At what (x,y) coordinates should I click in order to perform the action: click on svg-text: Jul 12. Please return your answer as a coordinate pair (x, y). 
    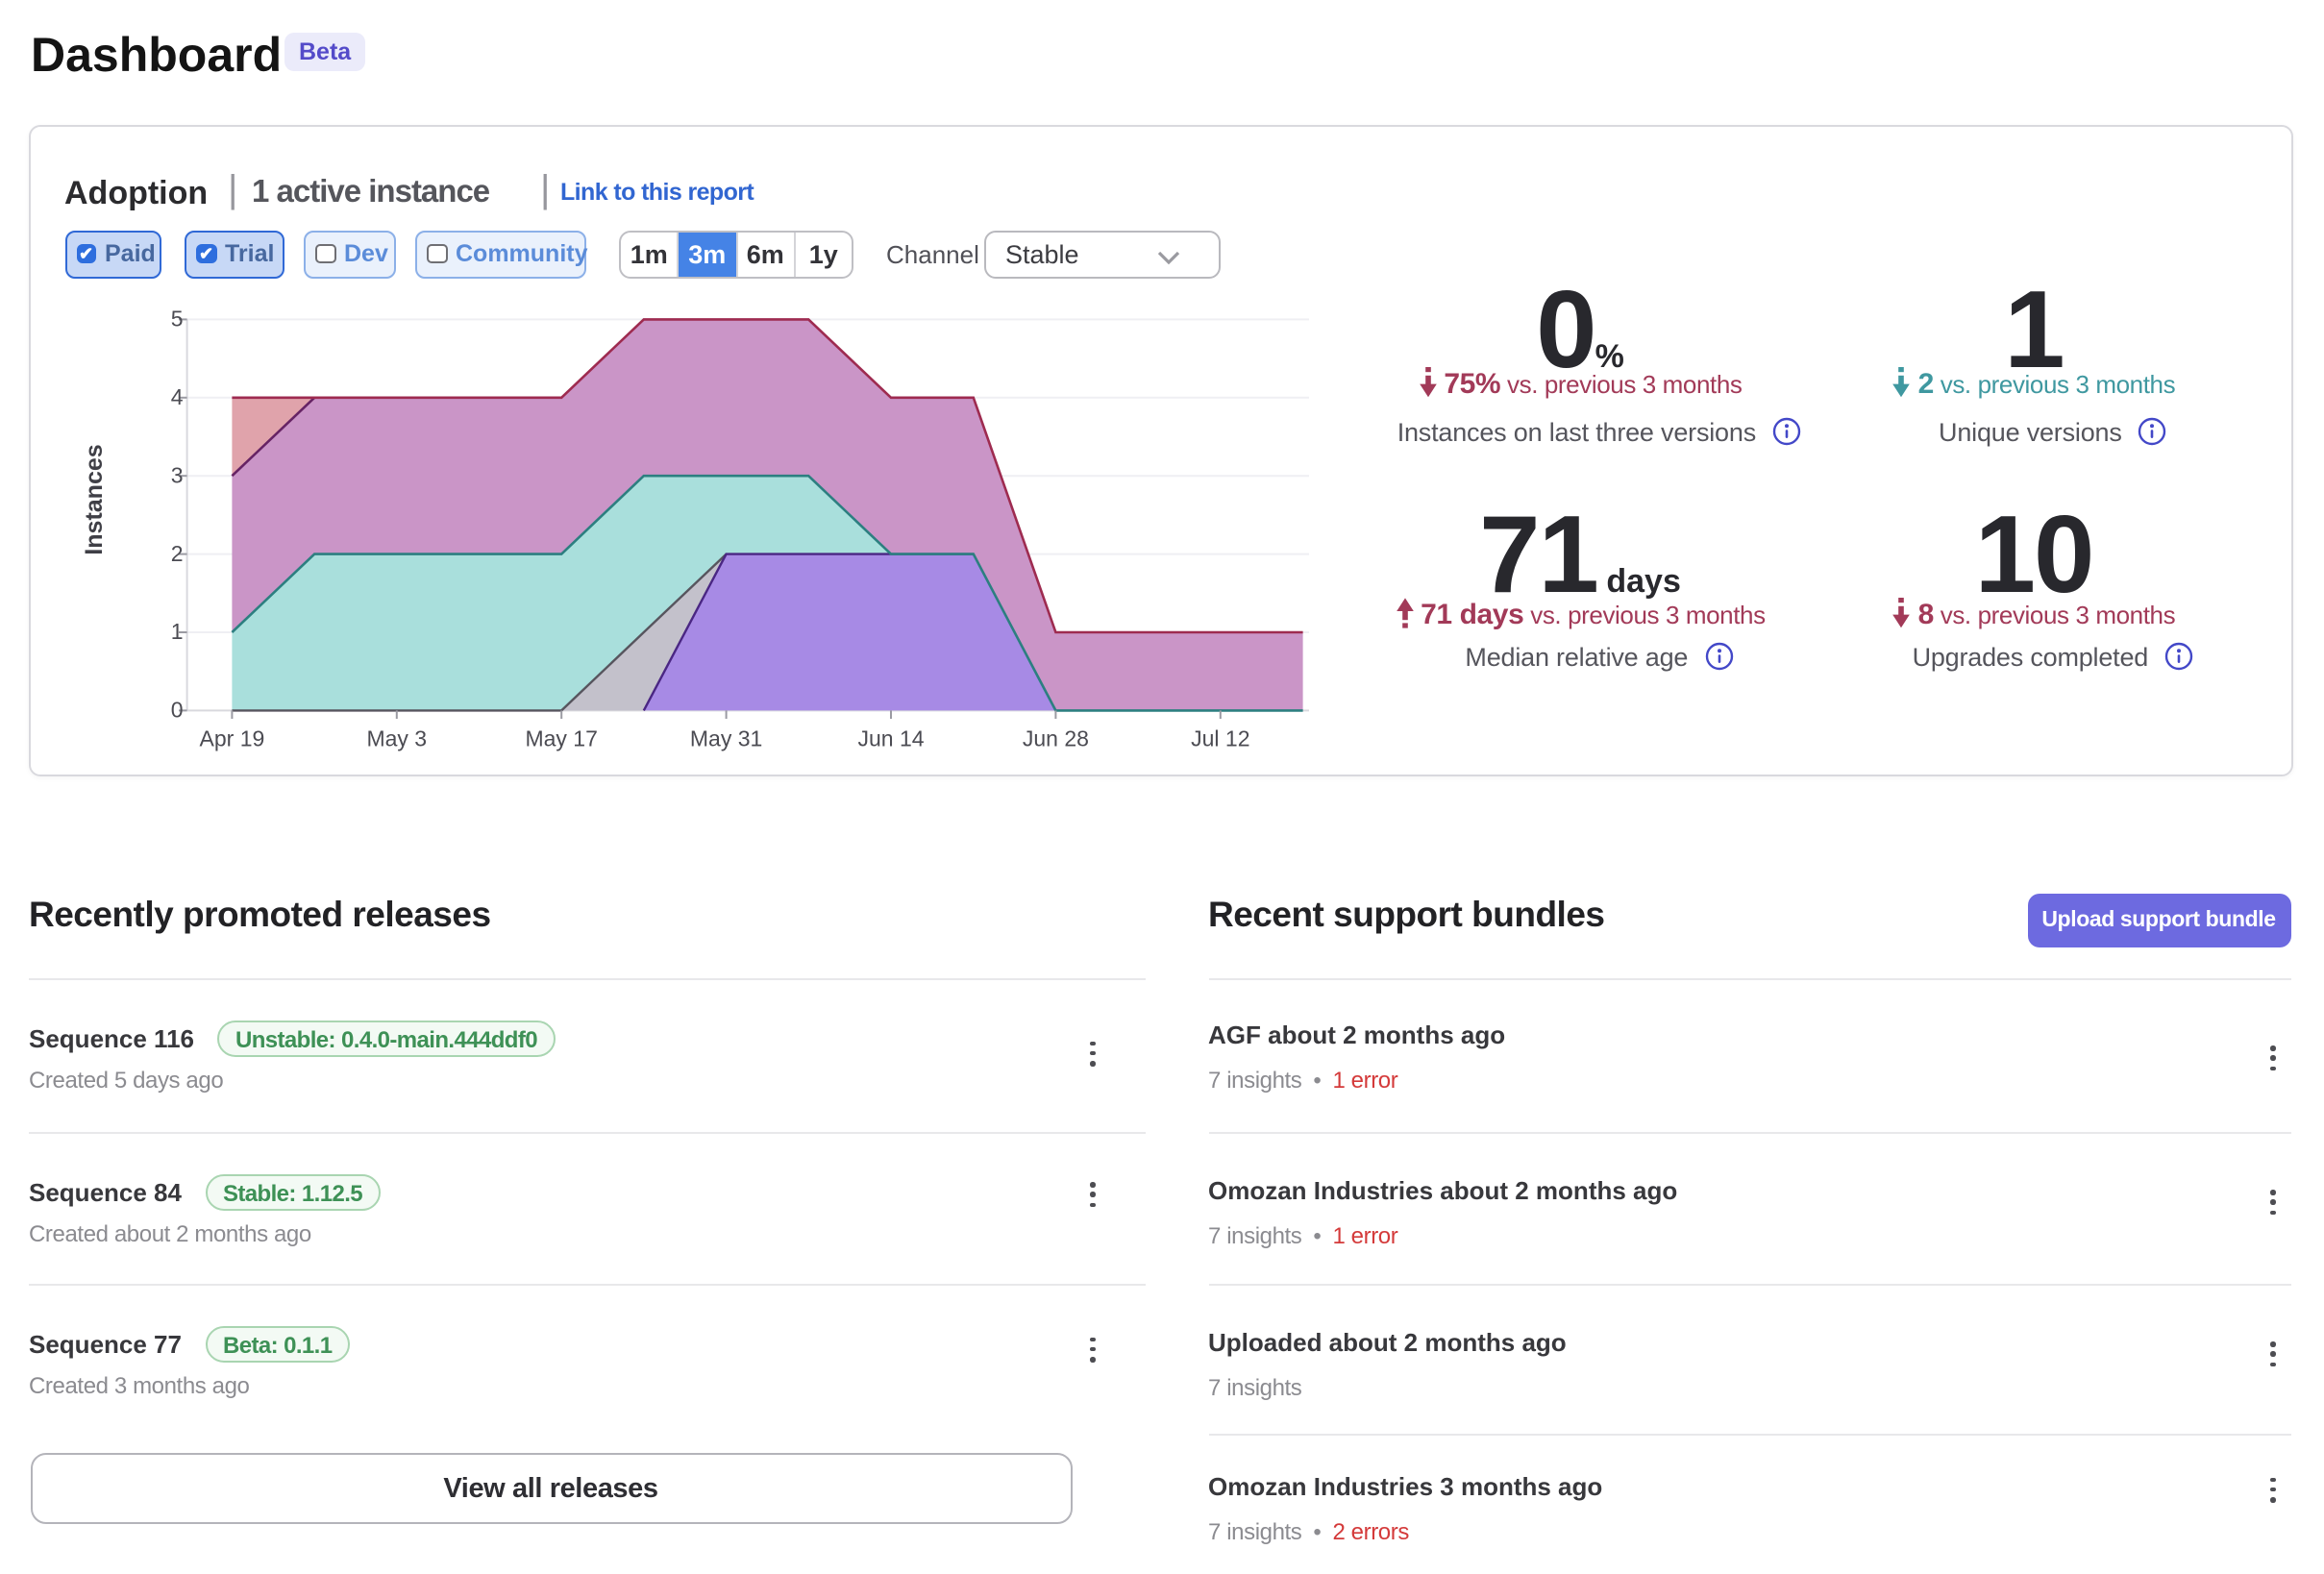
    Looking at the image, I should click on (1220, 738).